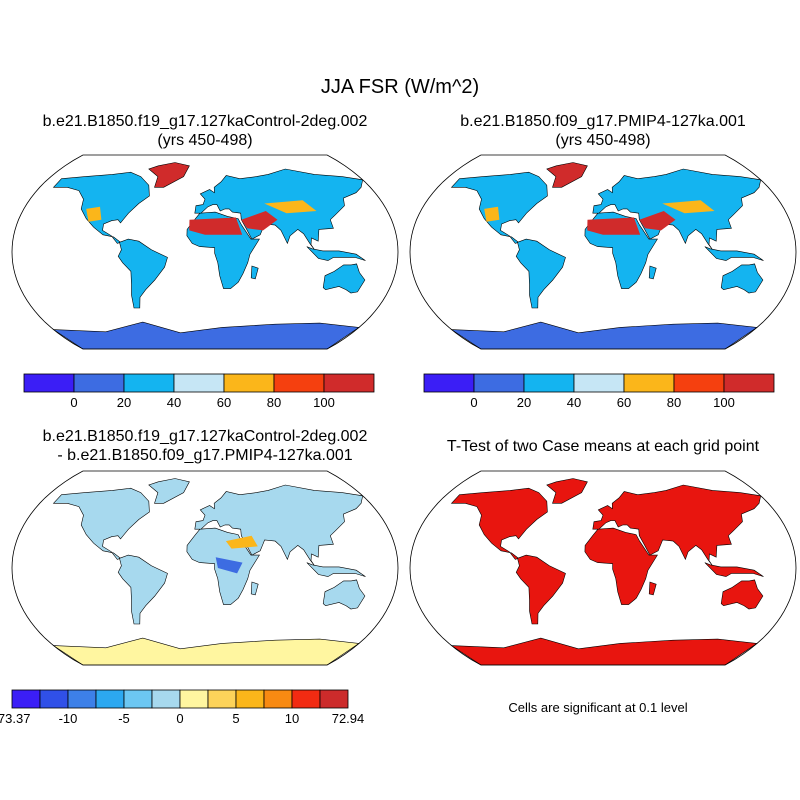  What do you see at coordinates (124, 402) in the screenshot?
I see `panel-1-colorbar-tick-label: 20` at bounding box center [124, 402].